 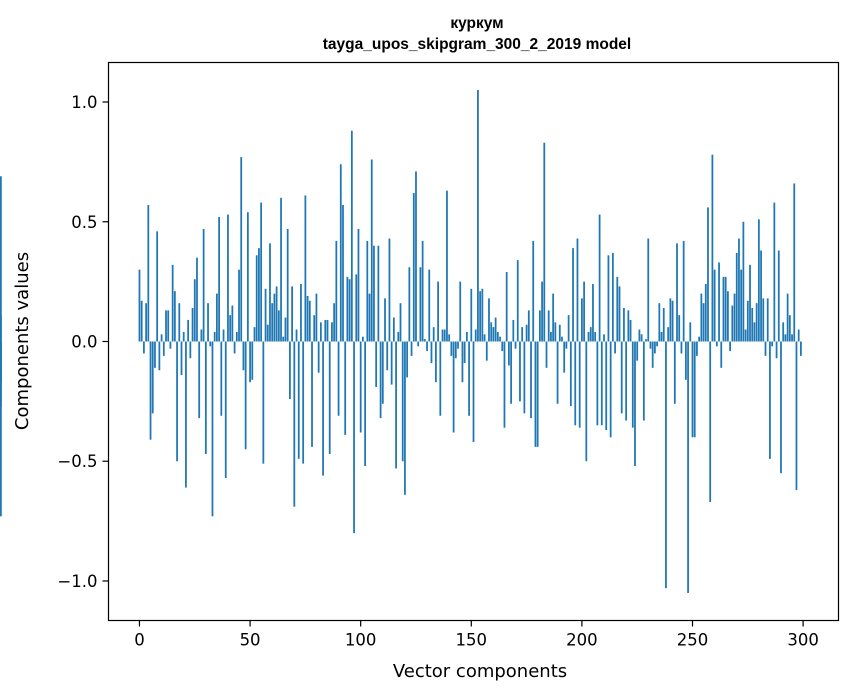 What do you see at coordinates (139, 640) in the screenshot?
I see `x-tick-label: 0` at bounding box center [139, 640].